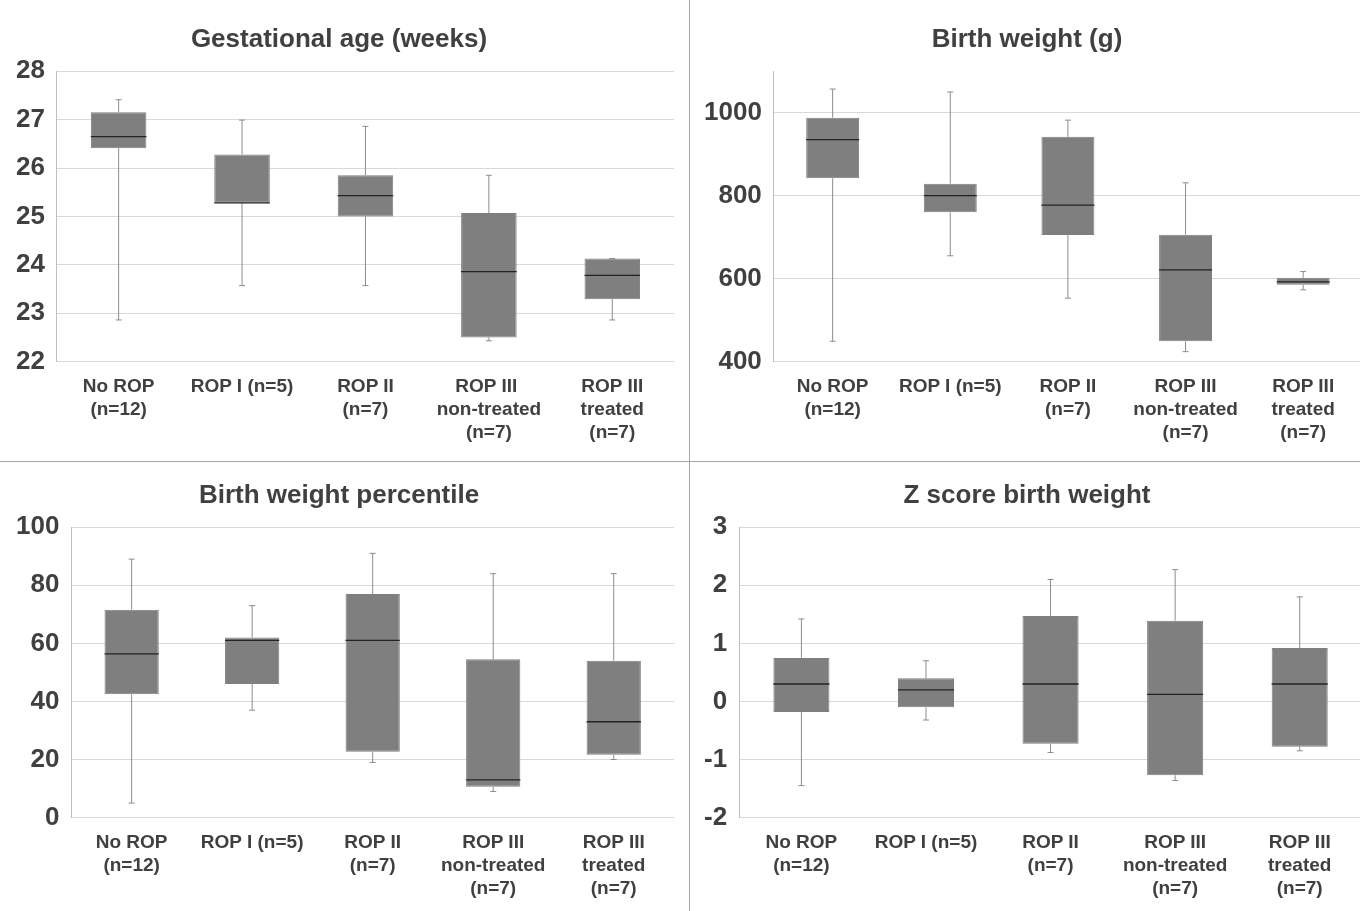 This screenshot has height=911, width=1360. Describe the element at coordinates (720, 641) in the screenshot. I see `y-tick-label: 1` at that location.